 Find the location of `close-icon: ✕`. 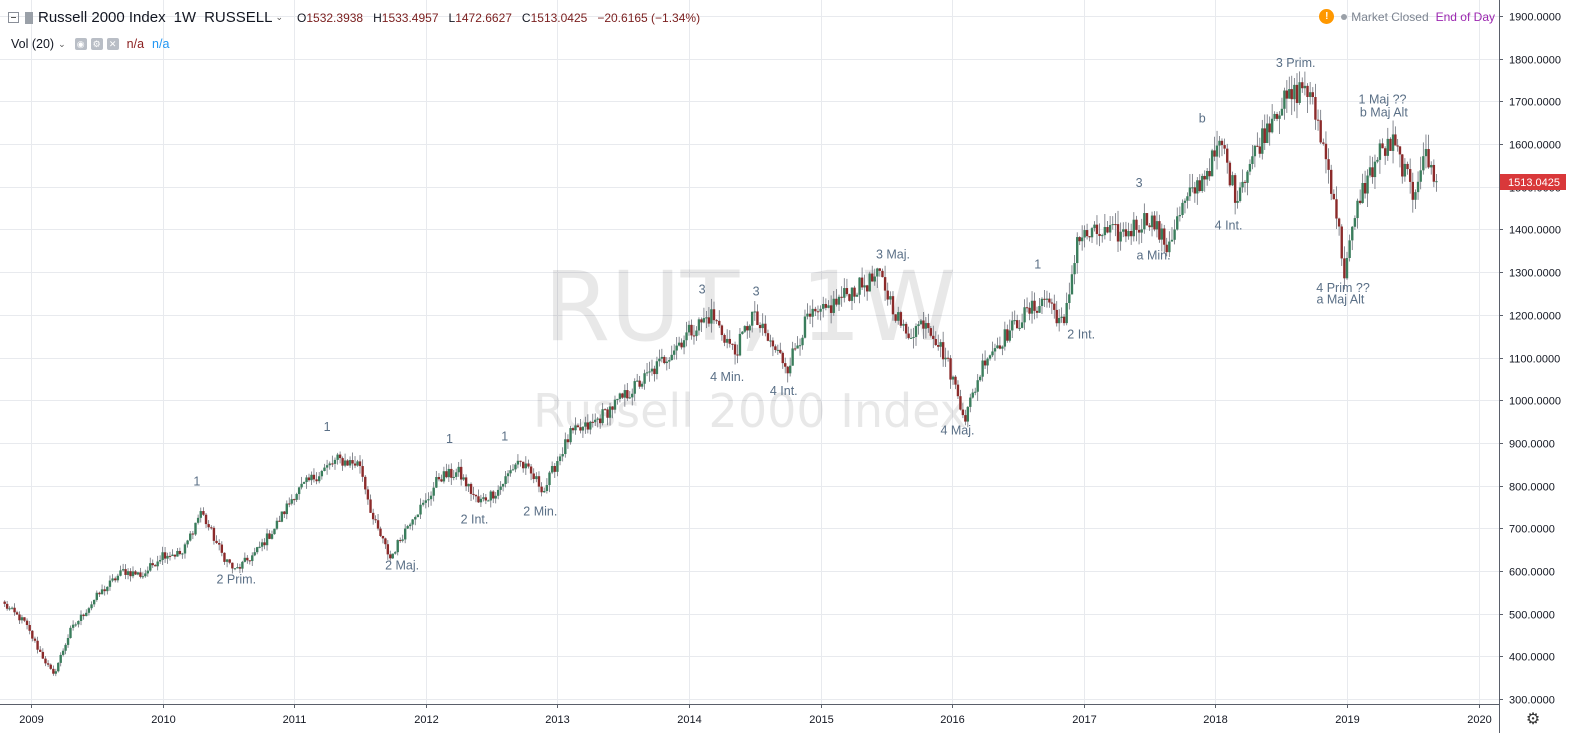

close-icon: ✕ is located at coordinates (112, 44).